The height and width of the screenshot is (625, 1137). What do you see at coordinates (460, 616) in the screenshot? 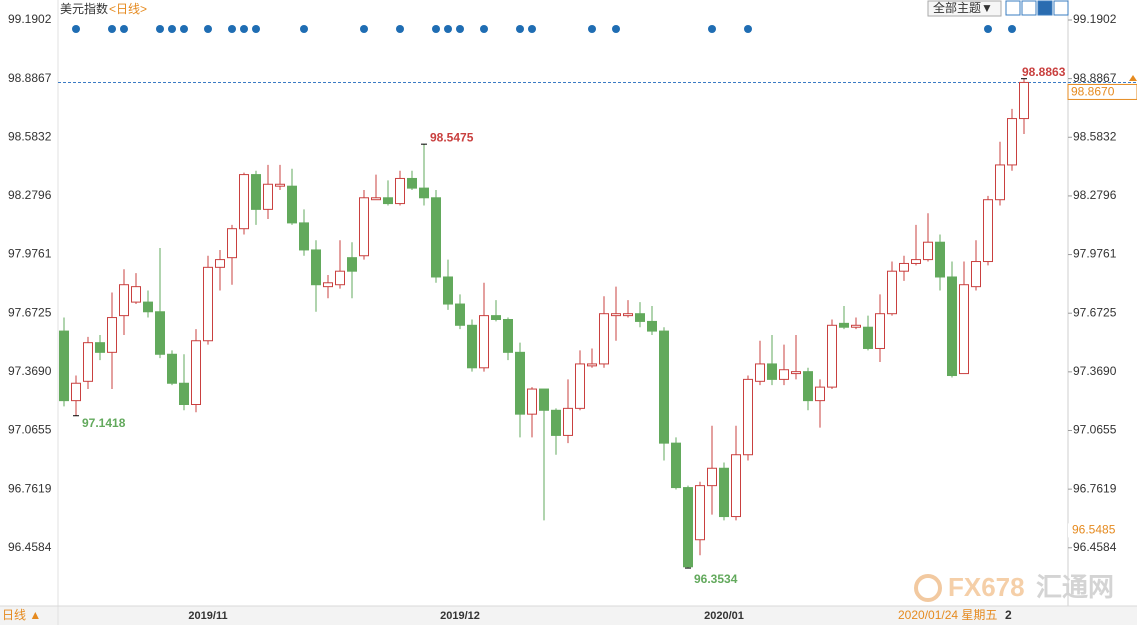
I see `x-tick-label: 2019/12` at bounding box center [460, 616].